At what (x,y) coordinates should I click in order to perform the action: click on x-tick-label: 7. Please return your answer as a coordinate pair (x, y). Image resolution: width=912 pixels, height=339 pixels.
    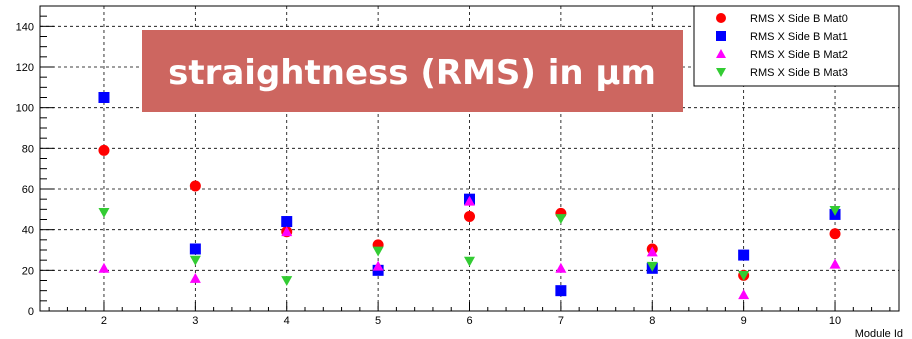
    Looking at the image, I should click on (561, 321).